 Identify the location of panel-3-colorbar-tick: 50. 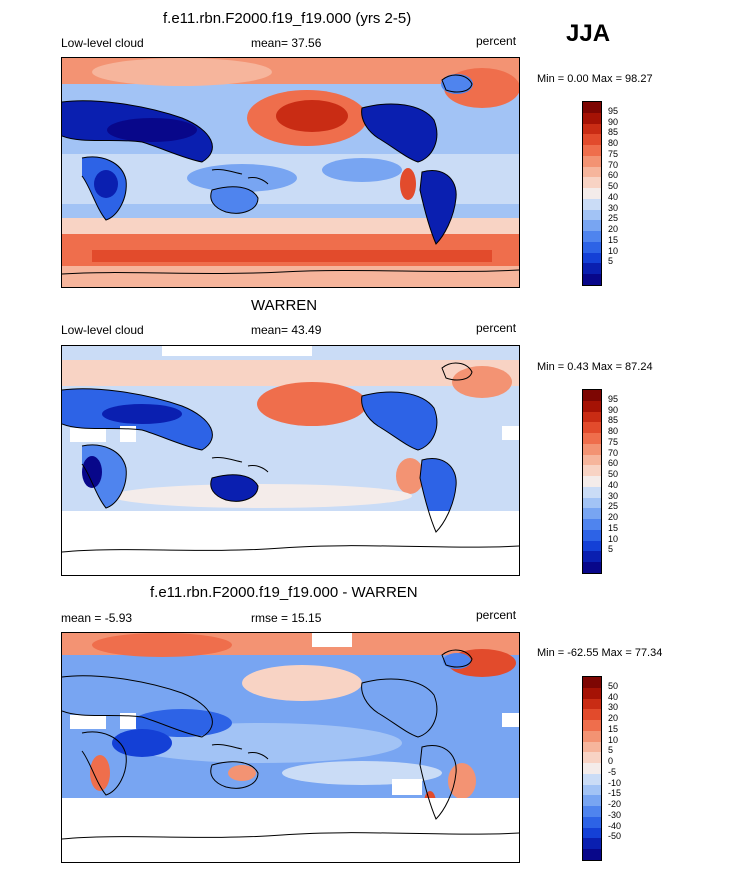
(613, 685).